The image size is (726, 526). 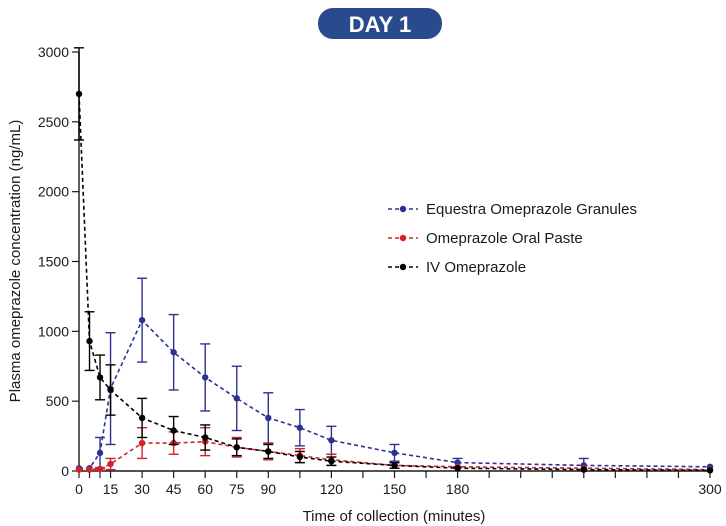 I want to click on title-badge-background, so click(x=380, y=23).